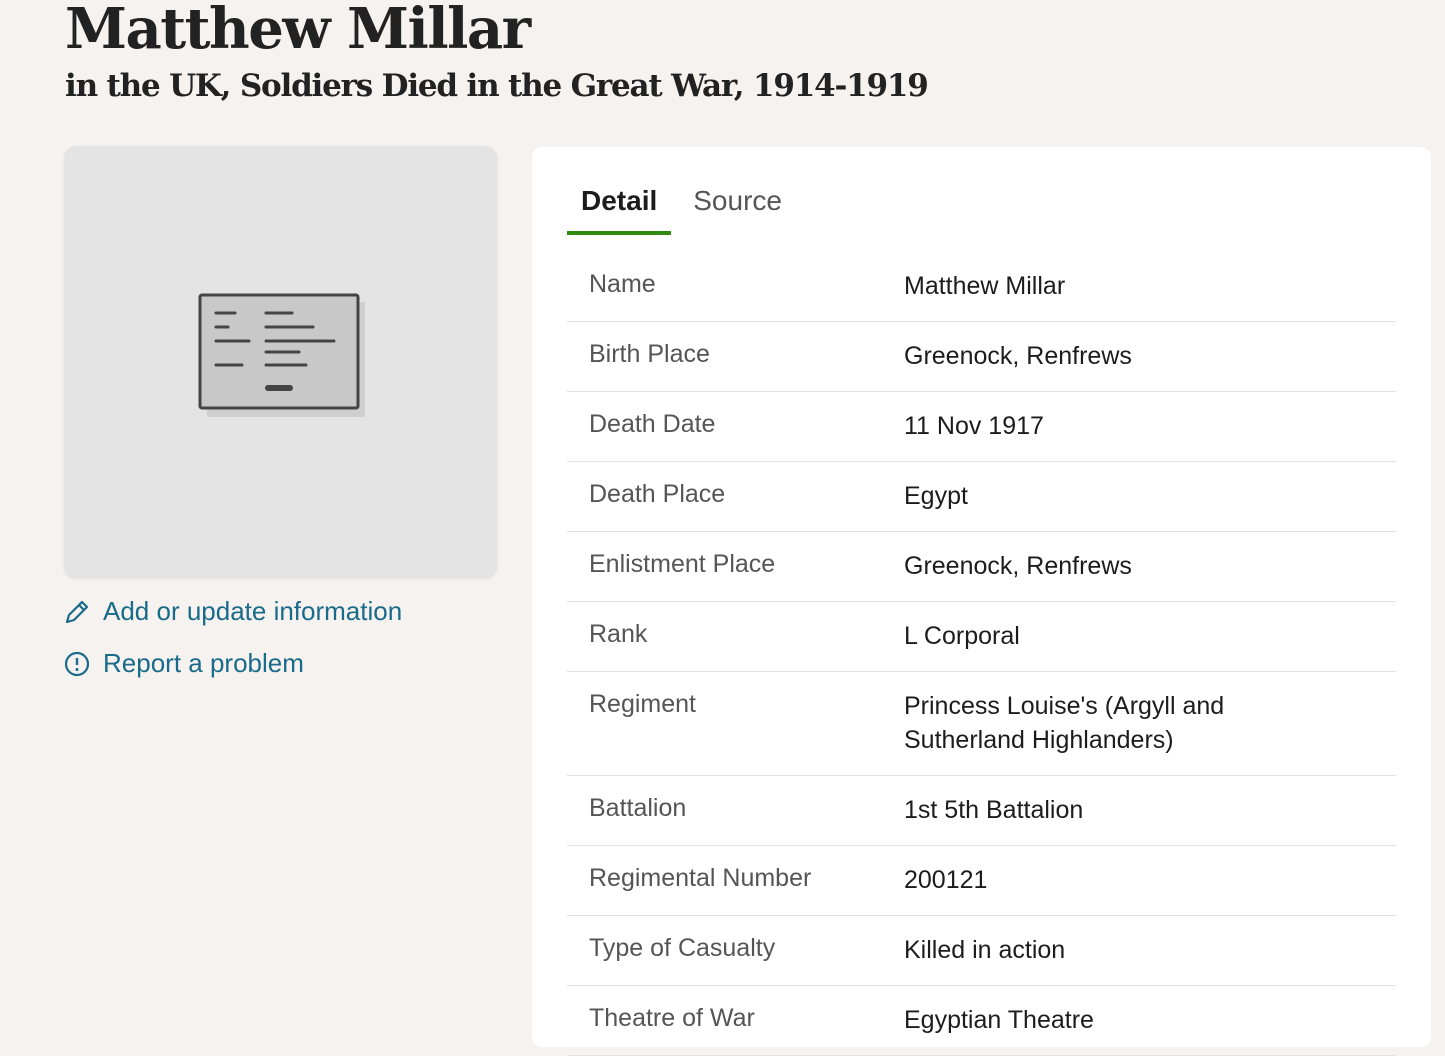  I want to click on page-title: Matthew Millar, so click(298, 31).